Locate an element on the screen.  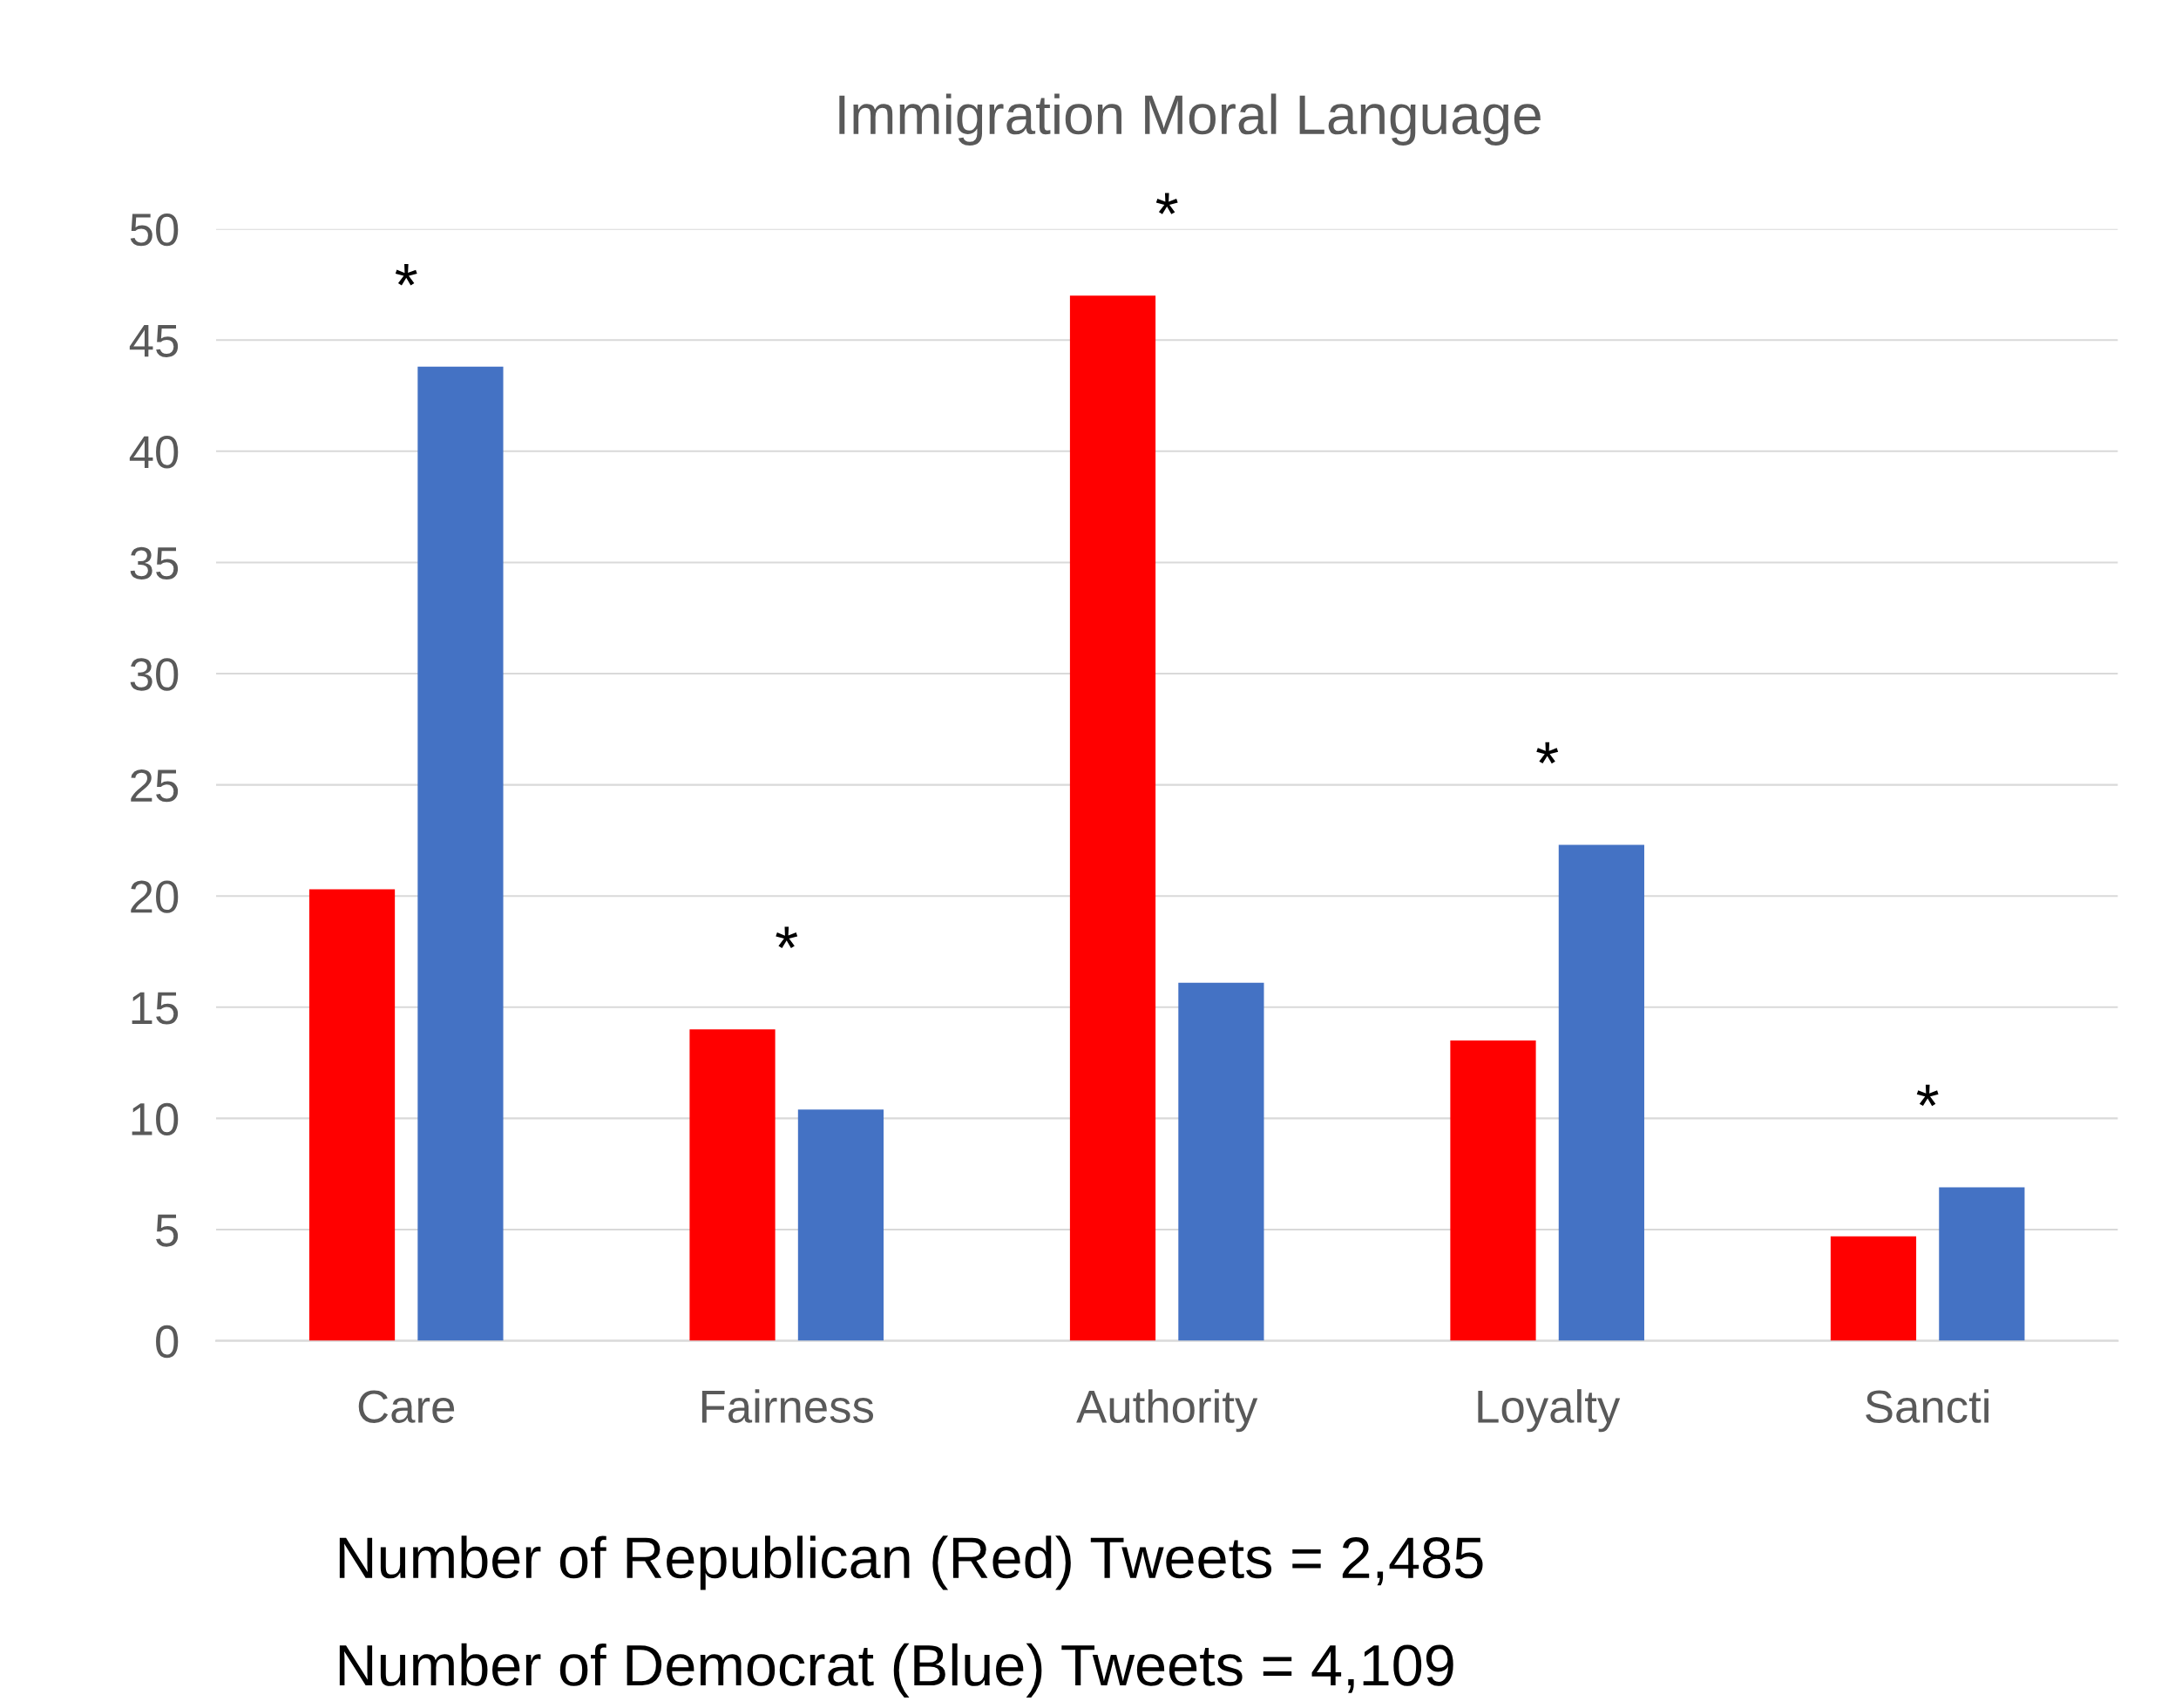
text: Number of Republican (Red) Tweets = 2,485 is located at coordinates (911, 1562).